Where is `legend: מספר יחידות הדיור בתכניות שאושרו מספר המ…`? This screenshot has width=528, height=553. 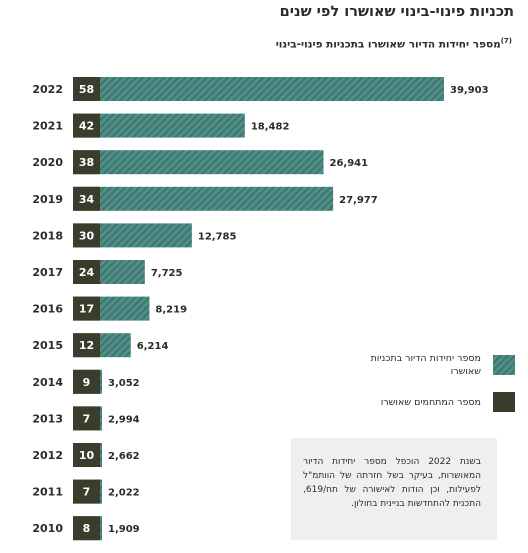
legend: מספר יחידות הדיור בתכניות שאושרו מספר המ… is located at coordinates (427, 389).